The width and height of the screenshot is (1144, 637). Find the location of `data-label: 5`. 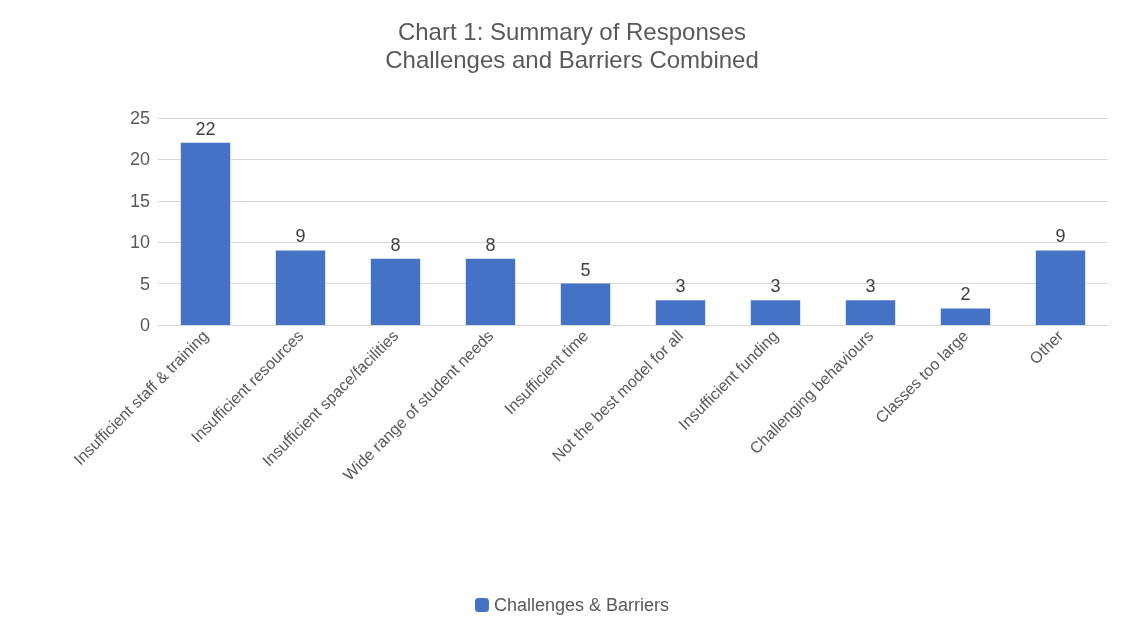

data-label: 5 is located at coordinates (585, 269).